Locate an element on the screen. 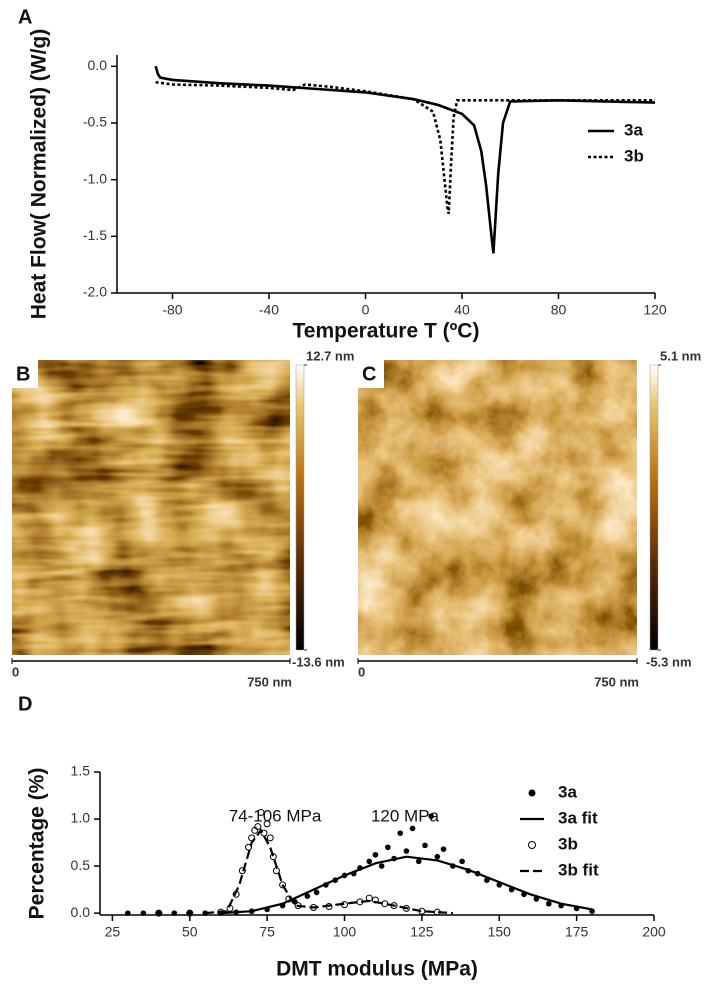 The width and height of the screenshot is (706, 992). x-tick-label: 100 is located at coordinates (345, 932).